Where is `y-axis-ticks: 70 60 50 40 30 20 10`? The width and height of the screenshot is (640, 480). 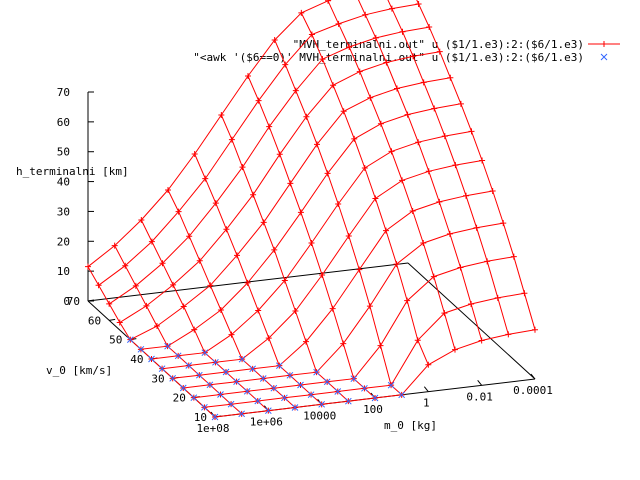
y-axis-ticks: 70 60 50 40 30 20 10 is located at coordinates (144, 359).